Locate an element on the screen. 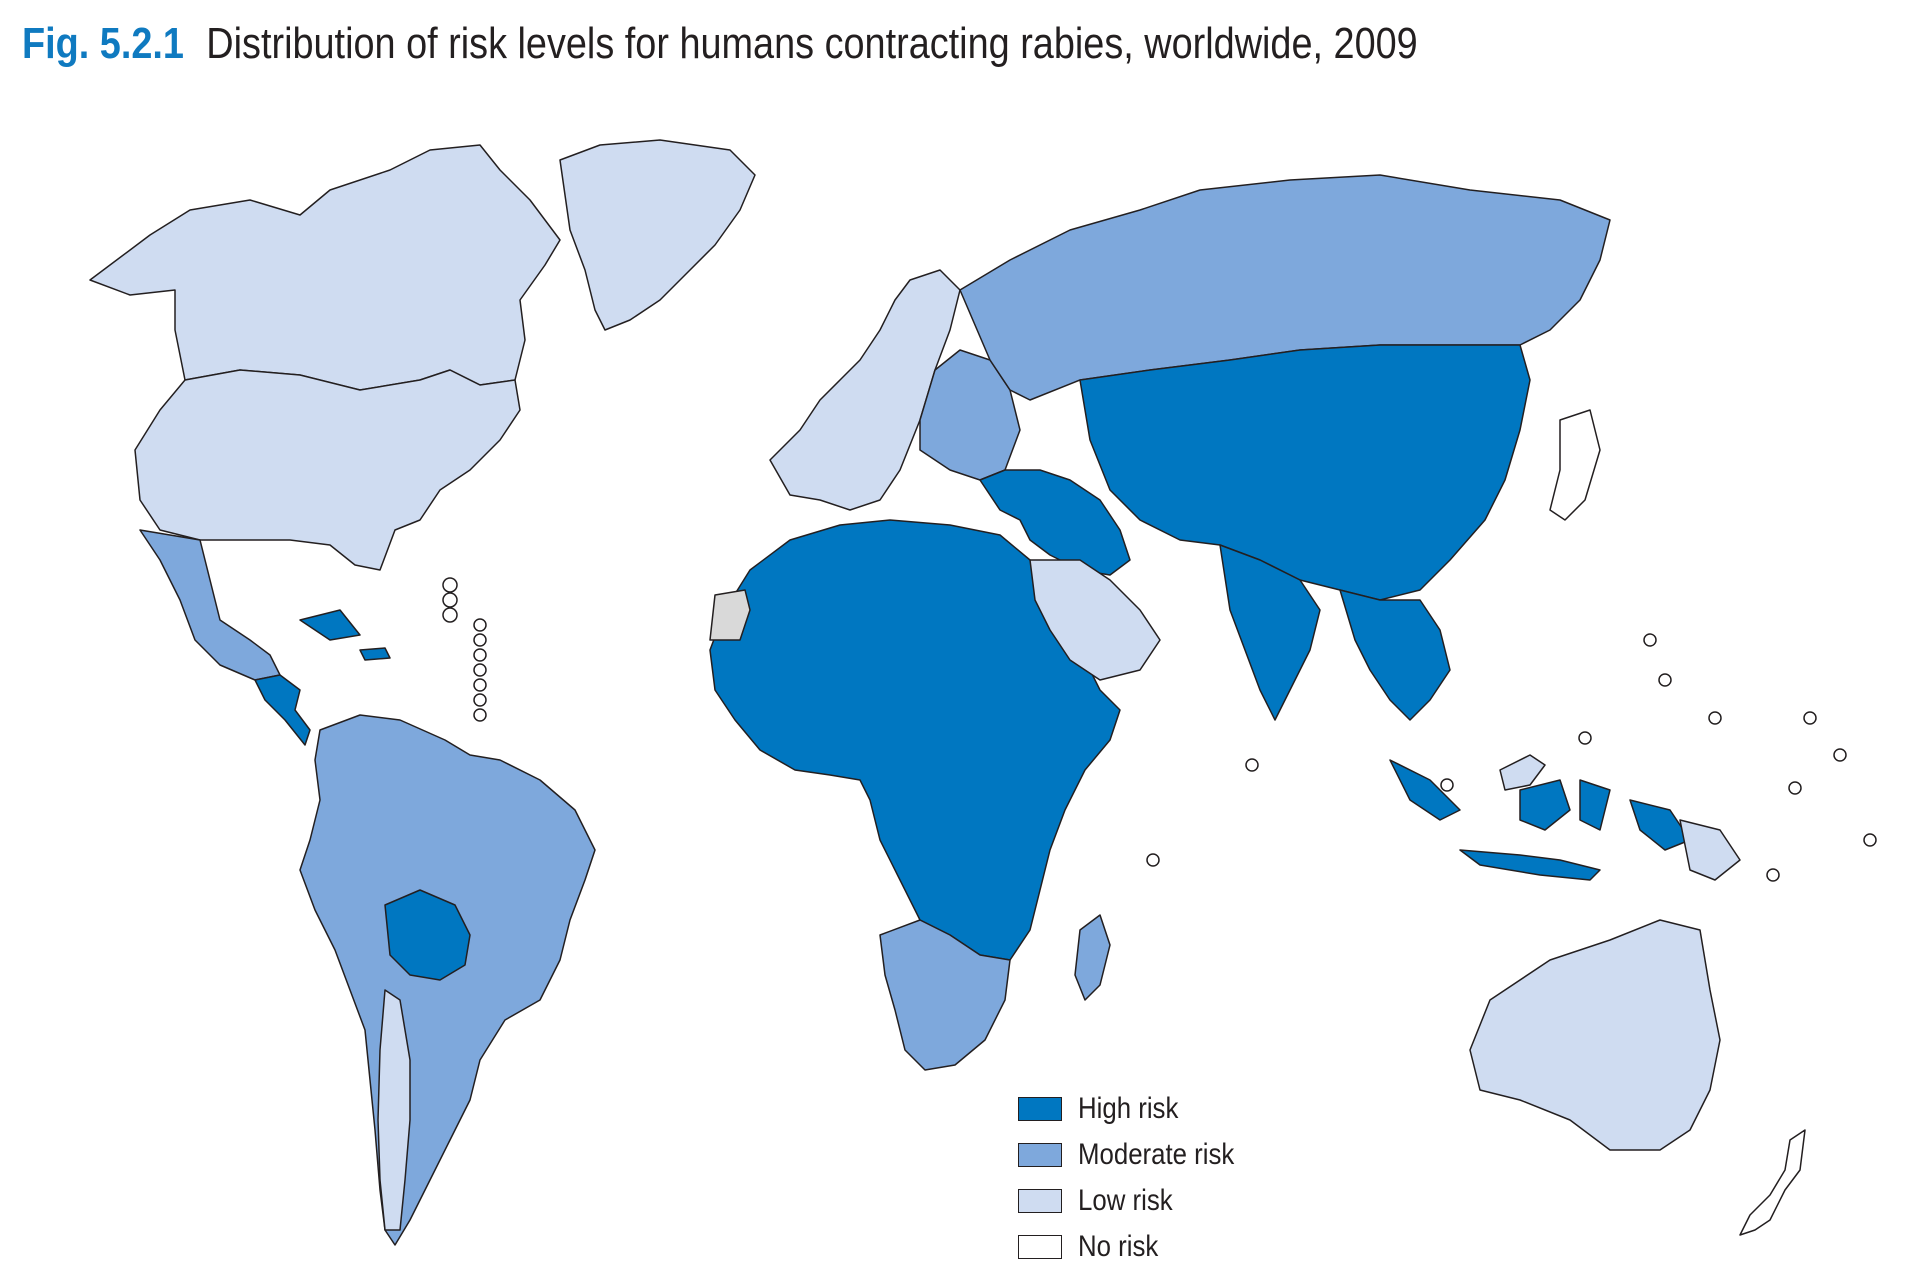  region-borneo-north is located at coordinates (1522, 772).